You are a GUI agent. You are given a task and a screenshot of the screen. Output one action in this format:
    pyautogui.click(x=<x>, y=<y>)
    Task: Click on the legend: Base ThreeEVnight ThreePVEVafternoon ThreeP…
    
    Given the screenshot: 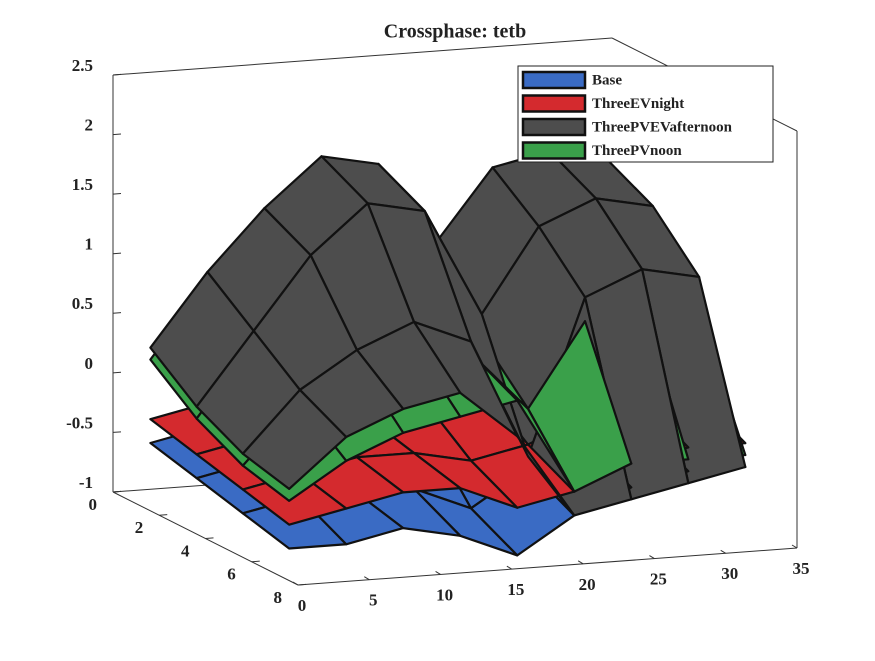 What is the action you would take?
    pyautogui.click(x=645, y=114)
    